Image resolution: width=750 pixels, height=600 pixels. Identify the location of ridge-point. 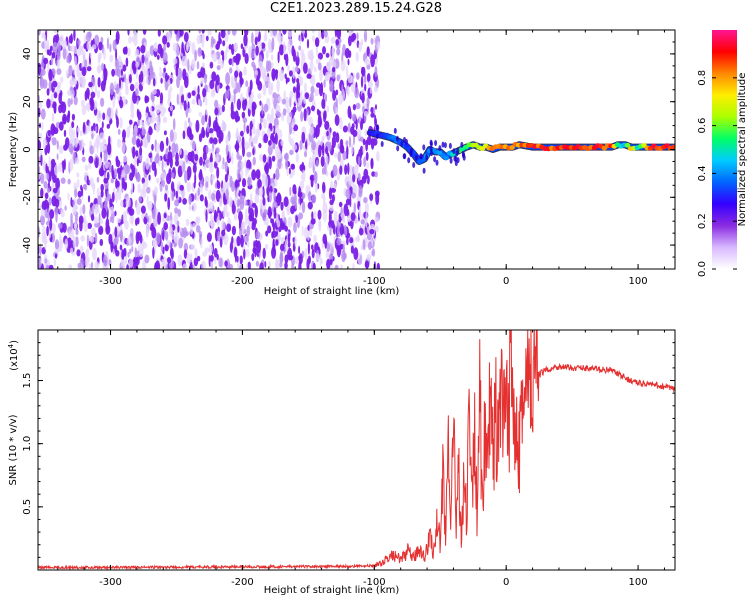
(393, 137).